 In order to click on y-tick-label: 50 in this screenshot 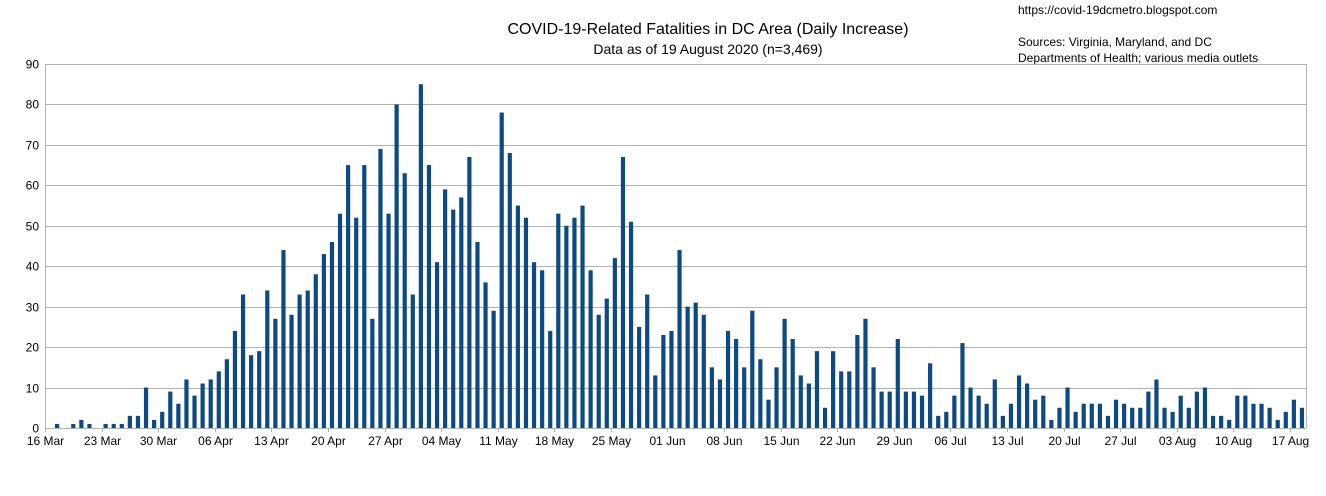, I will do `click(33, 227)`.